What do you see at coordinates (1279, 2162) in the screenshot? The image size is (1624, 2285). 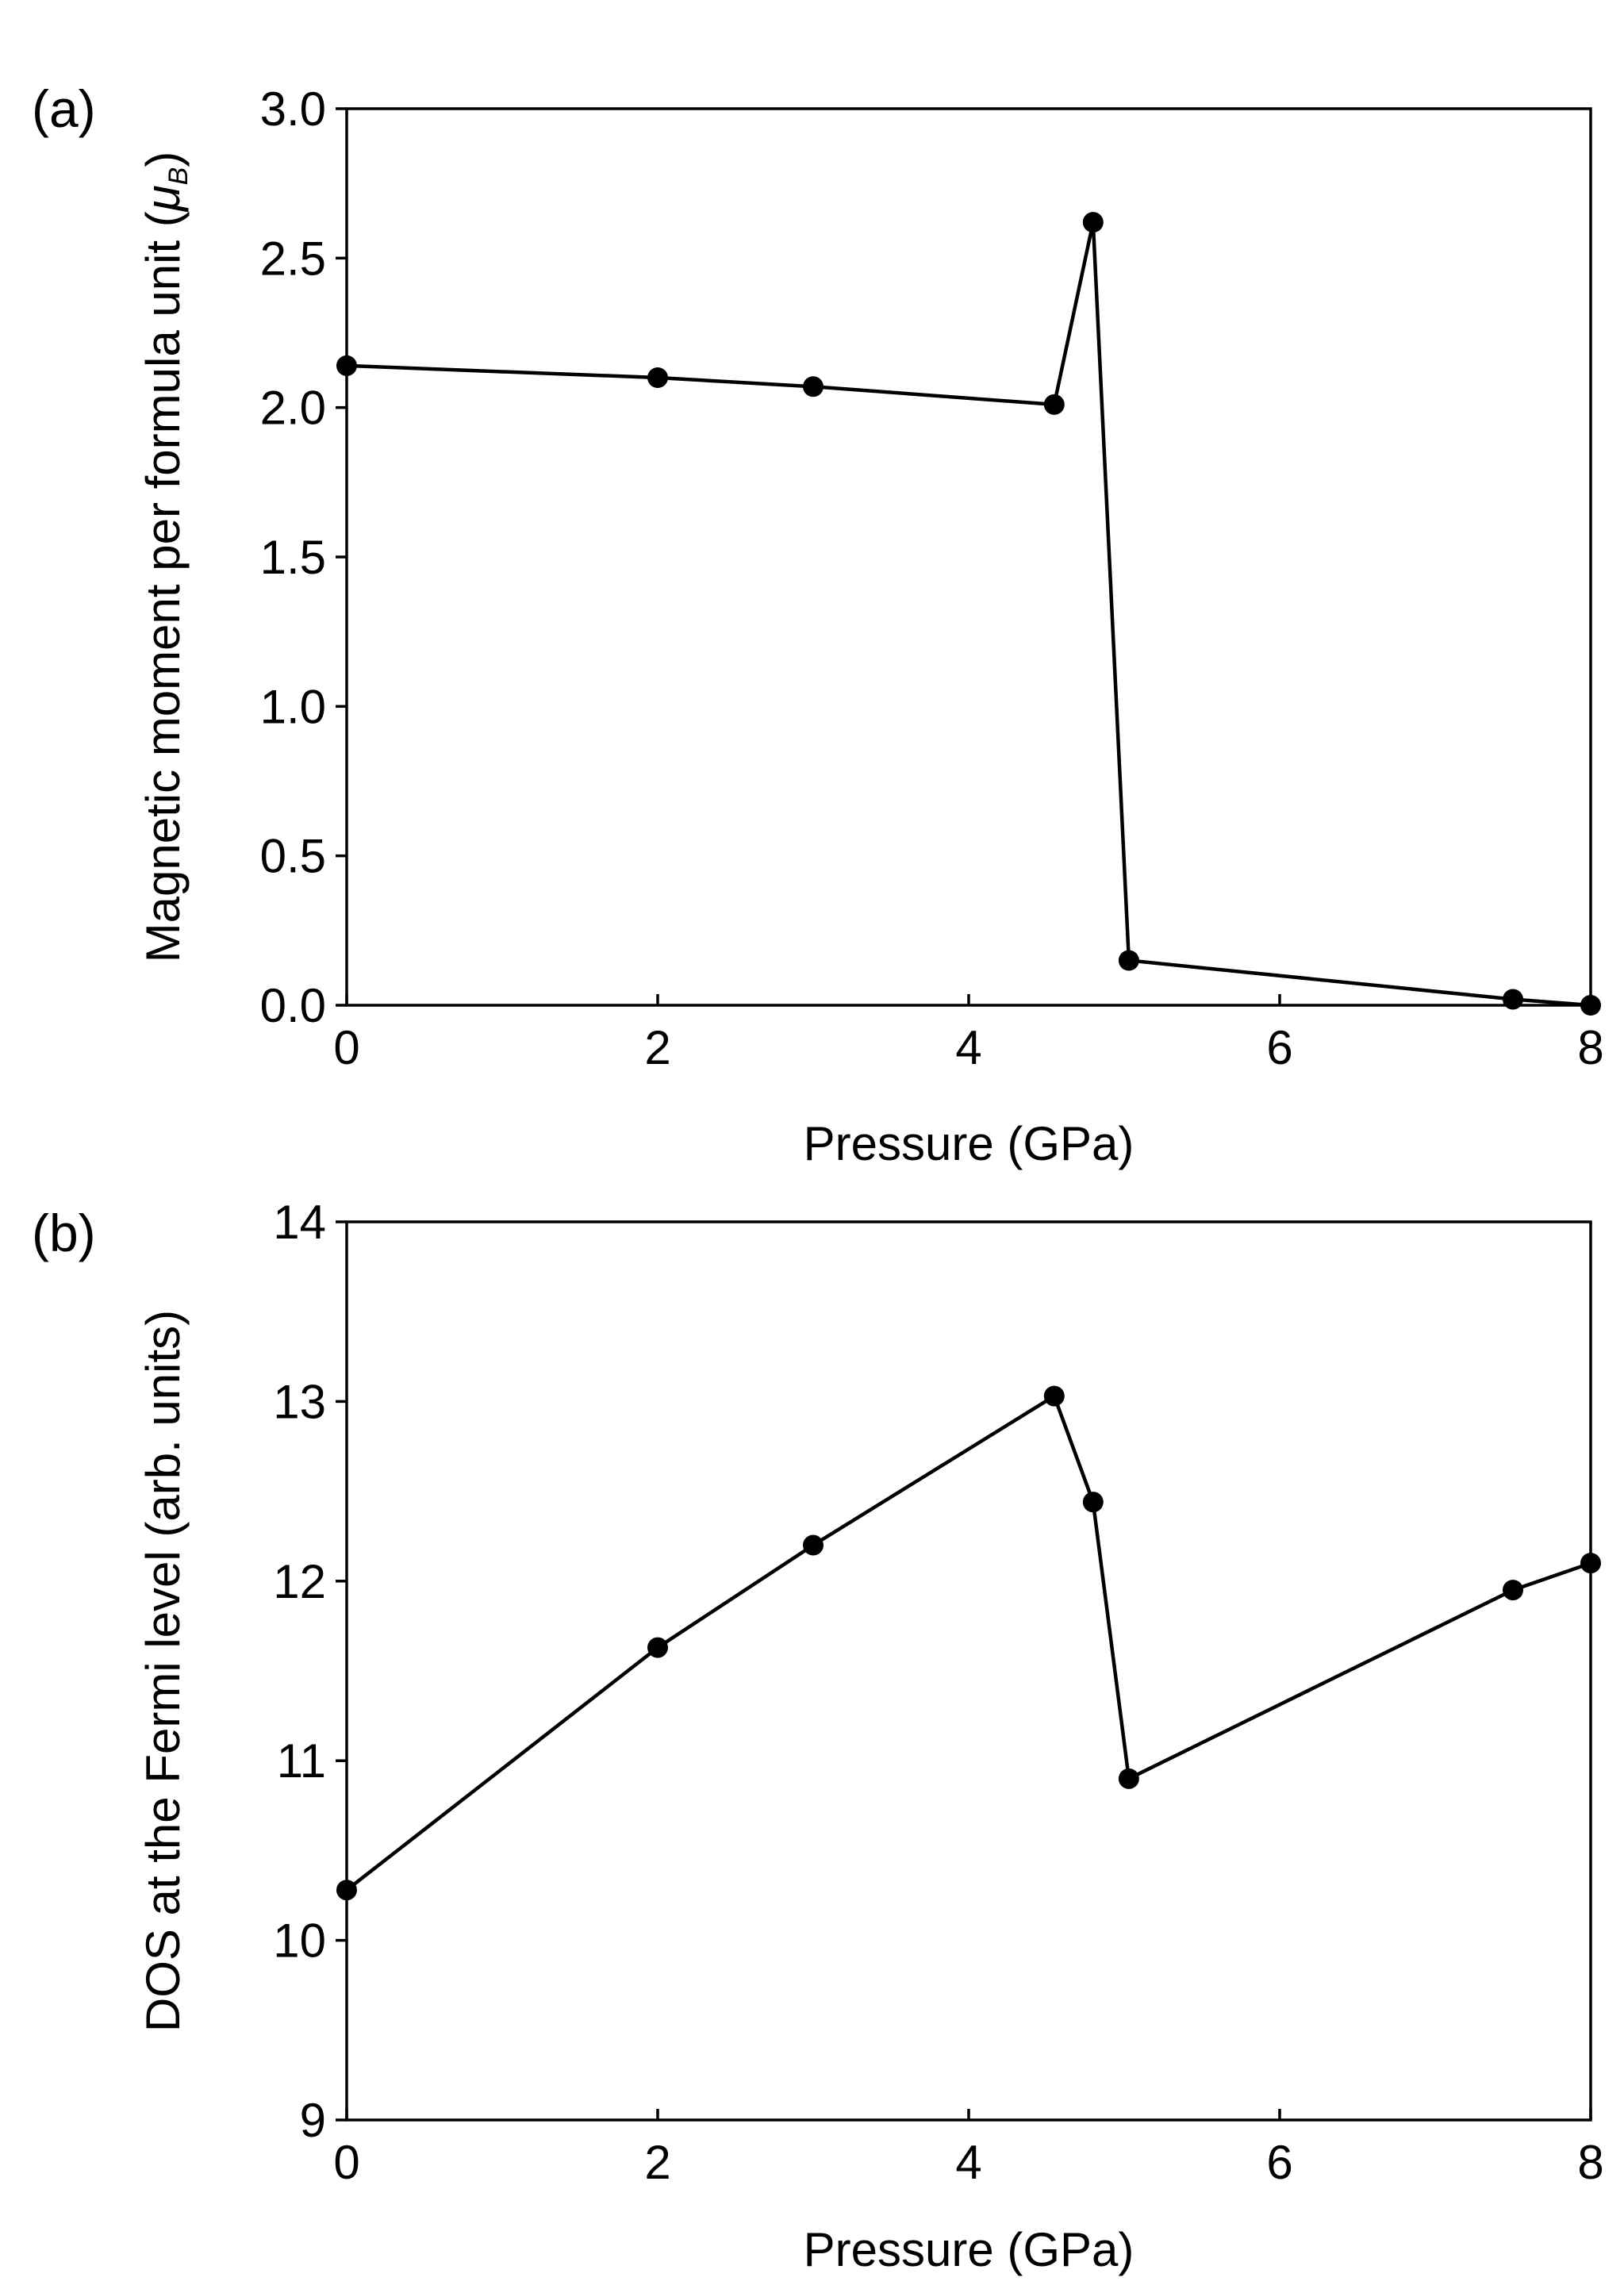 I see `panel-b-x-tick-label: 6` at bounding box center [1279, 2162].